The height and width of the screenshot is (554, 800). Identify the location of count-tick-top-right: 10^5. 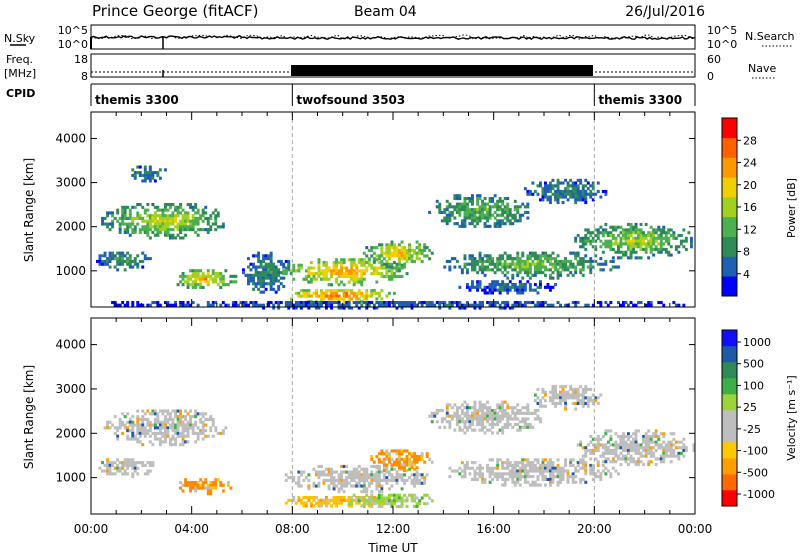
(722, 30).